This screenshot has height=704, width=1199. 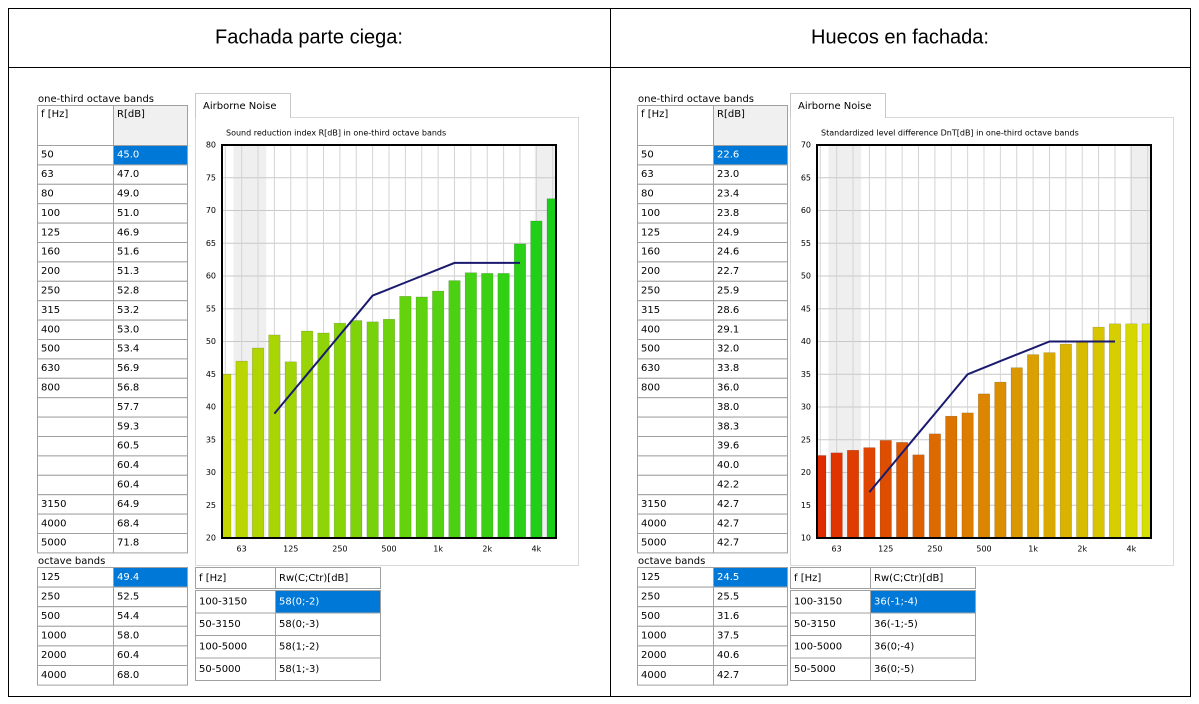 What do you see at coordinates (128, 655) in the screenshot?
I see `octave-value: 60.4` at bounding box center [128, 655].